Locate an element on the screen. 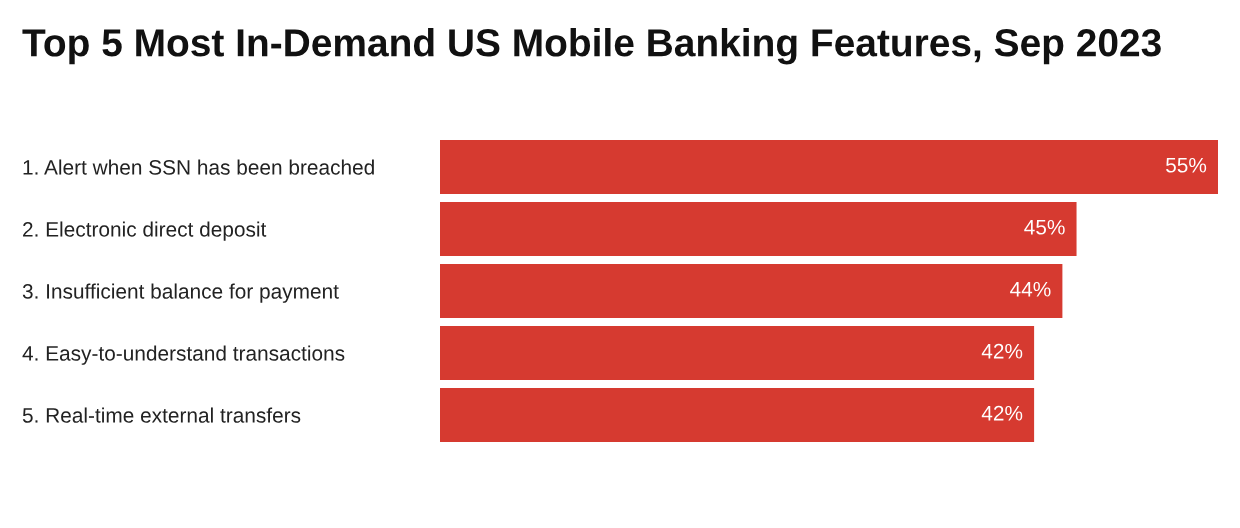  y-tick-label: 3. Insufficient balance for payment is located at coordinates (180, 293).